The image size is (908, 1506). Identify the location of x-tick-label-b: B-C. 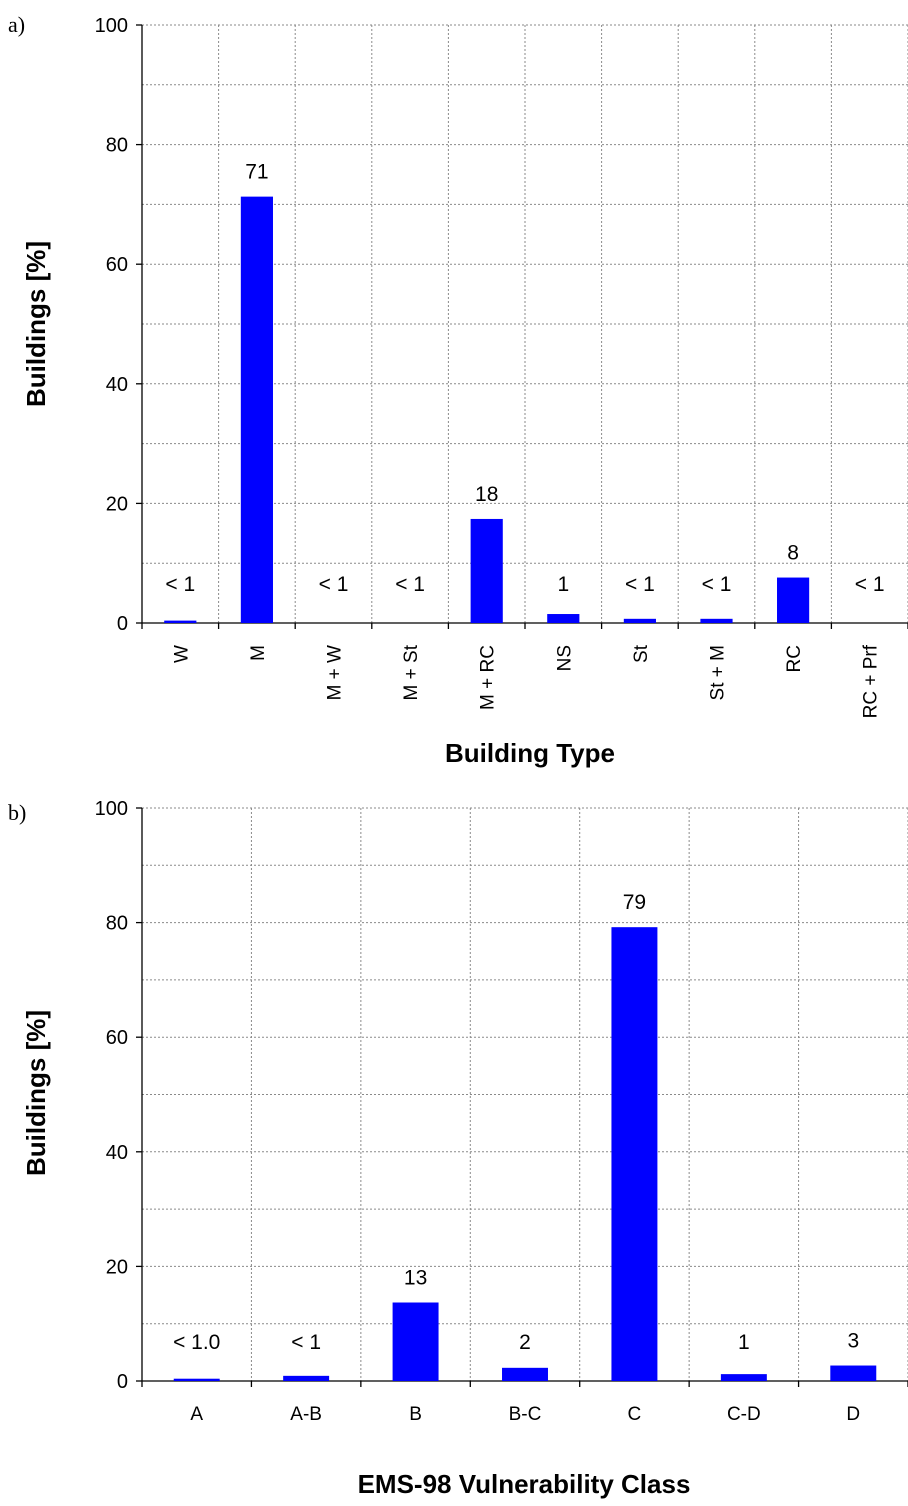
(525, 1414).